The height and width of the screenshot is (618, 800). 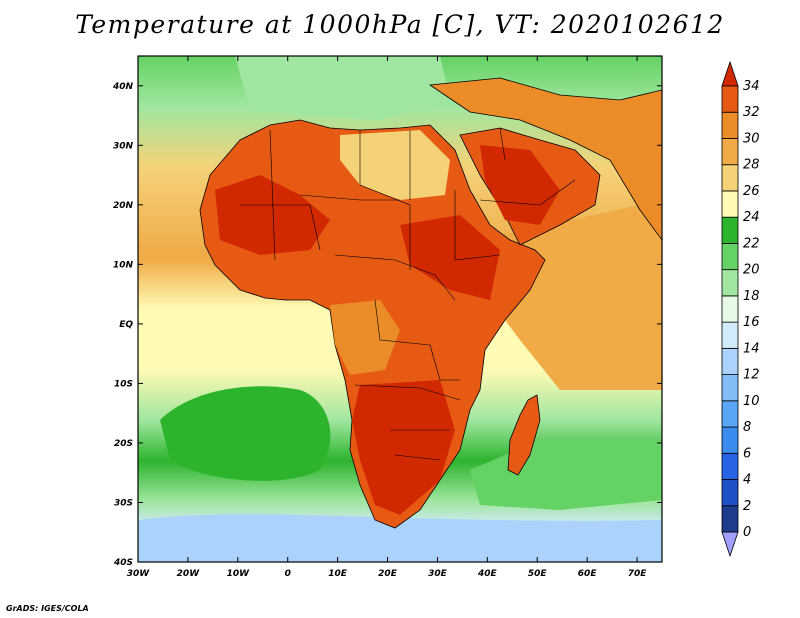 I want to click on southern-africa-hot-zone, so click(x=403, y=447).